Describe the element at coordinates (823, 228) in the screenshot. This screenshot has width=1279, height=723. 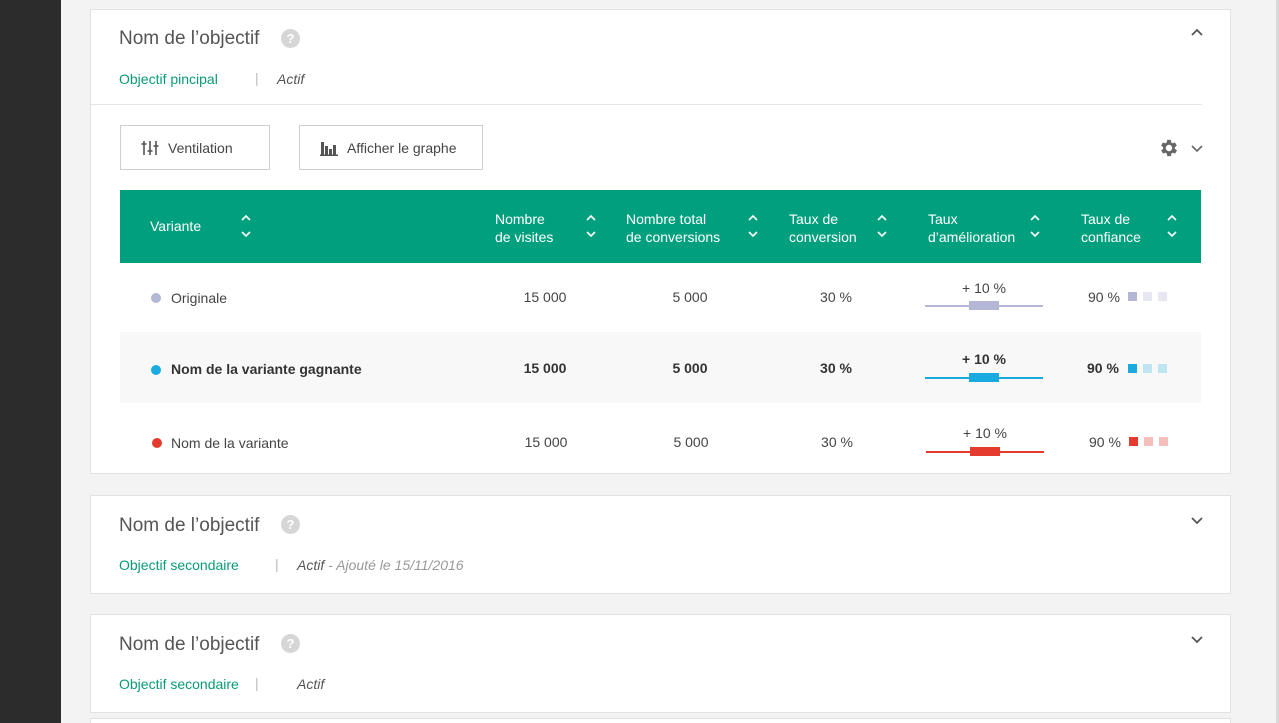
I see `col-conversion-rate: Taux de conversion` at that location.